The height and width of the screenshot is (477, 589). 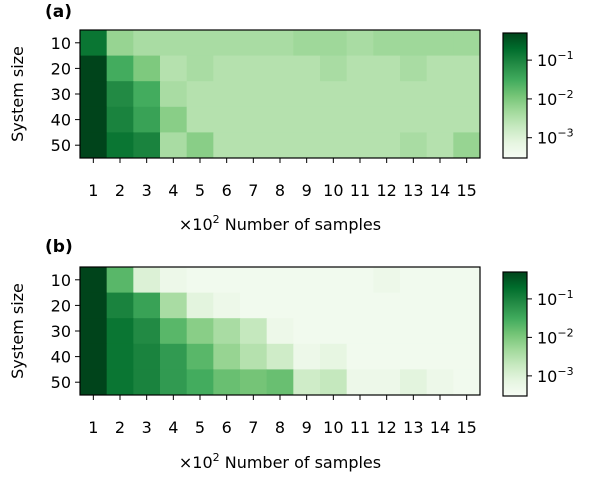 What do you see at coordinates (61, 120) in the screenshot?
I see `y-tick-label: 40` at bounding box center [61, 120].